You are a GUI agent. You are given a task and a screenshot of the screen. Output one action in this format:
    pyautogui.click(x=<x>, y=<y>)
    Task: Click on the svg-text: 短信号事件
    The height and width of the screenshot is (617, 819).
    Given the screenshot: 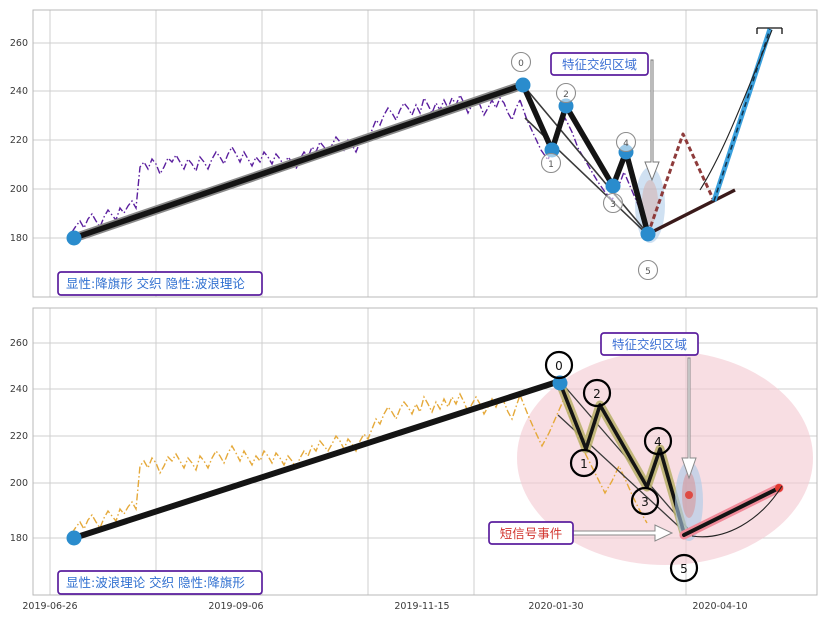 What is the action you would take?
    pyautogui.click(x=531, y=533)
    